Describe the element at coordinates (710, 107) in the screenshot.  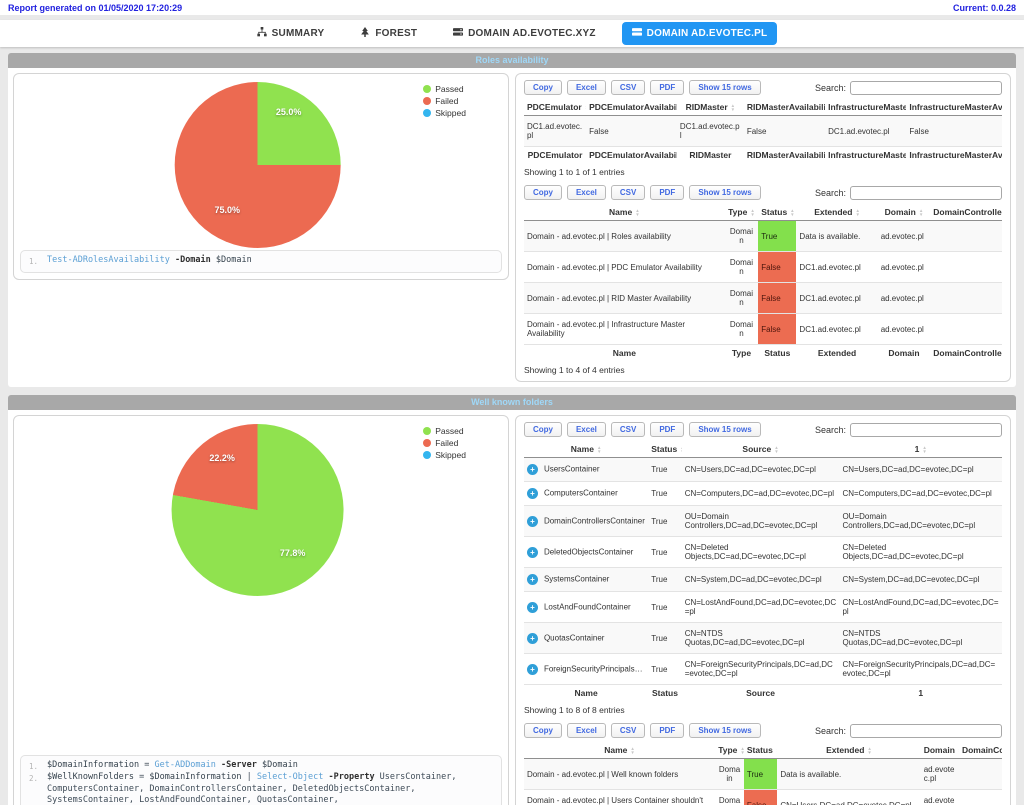
I see `column-header-ridmaster: RIDMaster ▲ ▼` at that location.